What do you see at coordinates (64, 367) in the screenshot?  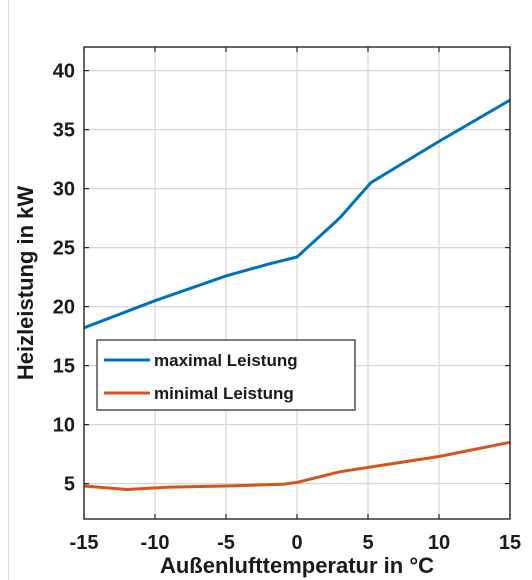 I see `y-tick-label: 15` at bounding box center [64, 367].